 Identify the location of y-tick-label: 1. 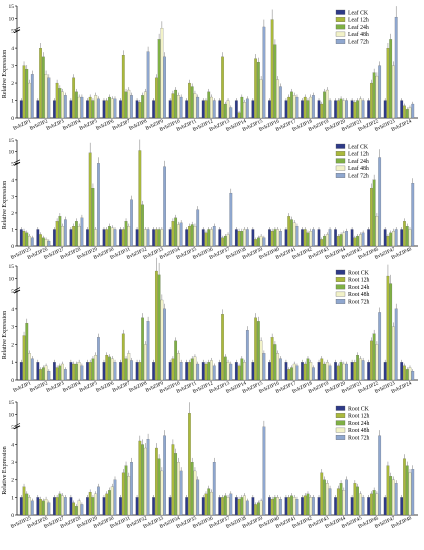
(12, 363).